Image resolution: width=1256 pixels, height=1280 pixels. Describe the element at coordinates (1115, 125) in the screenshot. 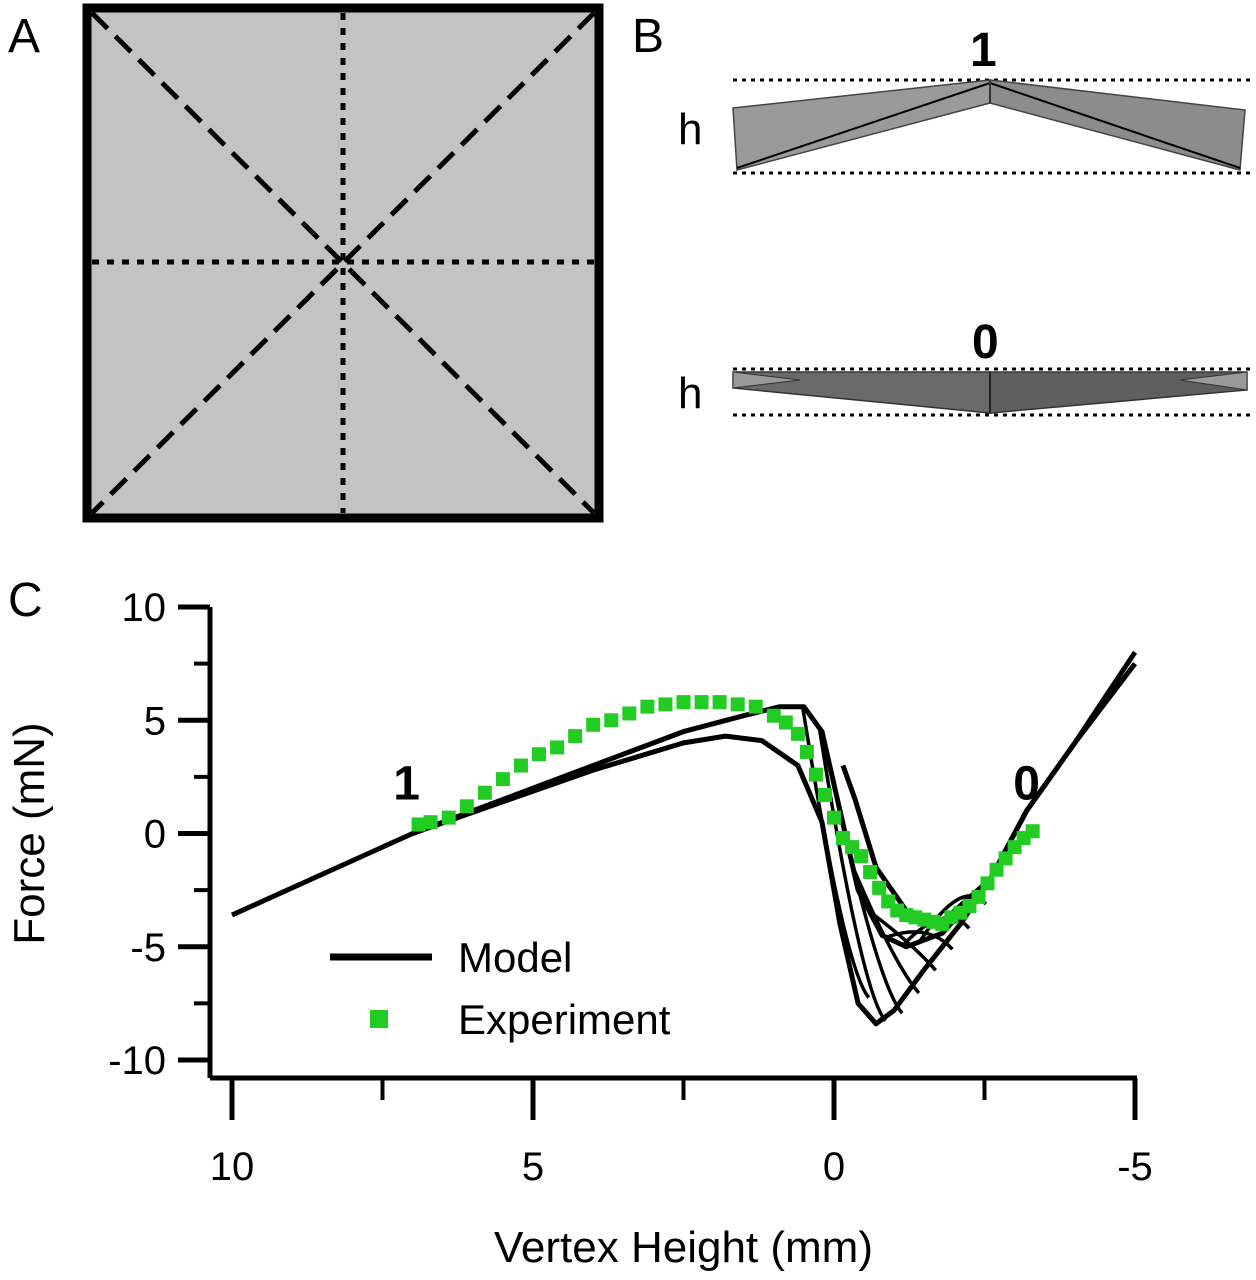

I see `crease-right-raised` at that location.